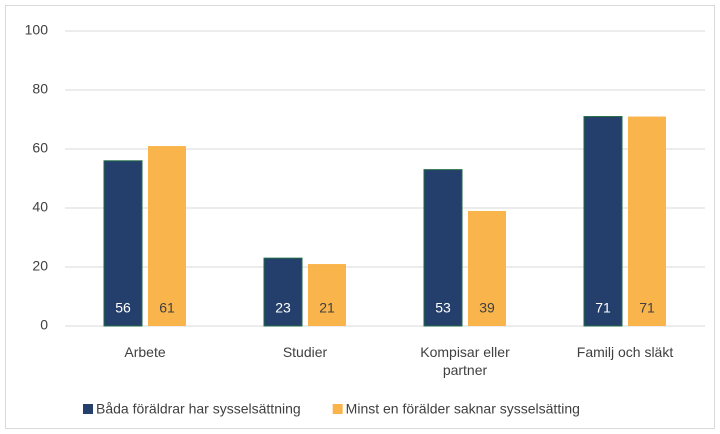 This screenshot has height=434, width=720. Describe the element at coordinates (305, 352) in the screenshot. I see `x-tick-label: Studier` at that location.